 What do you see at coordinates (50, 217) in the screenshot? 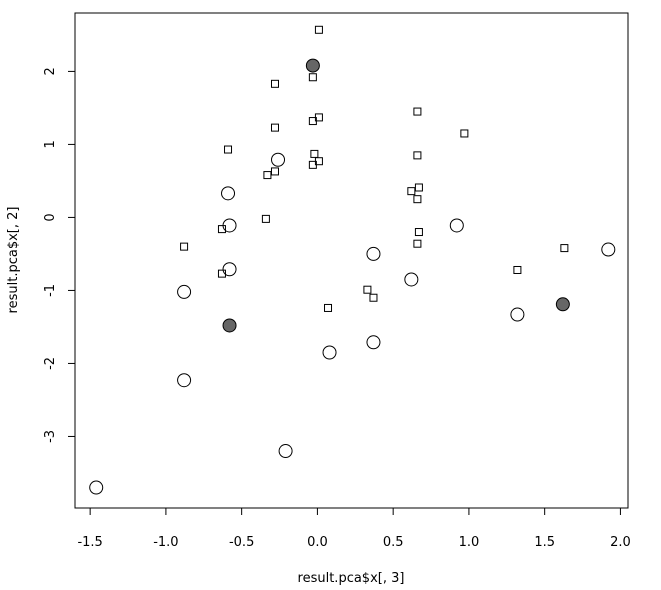
I see `y-tick-label: 0` at bounding box center [50, 217].